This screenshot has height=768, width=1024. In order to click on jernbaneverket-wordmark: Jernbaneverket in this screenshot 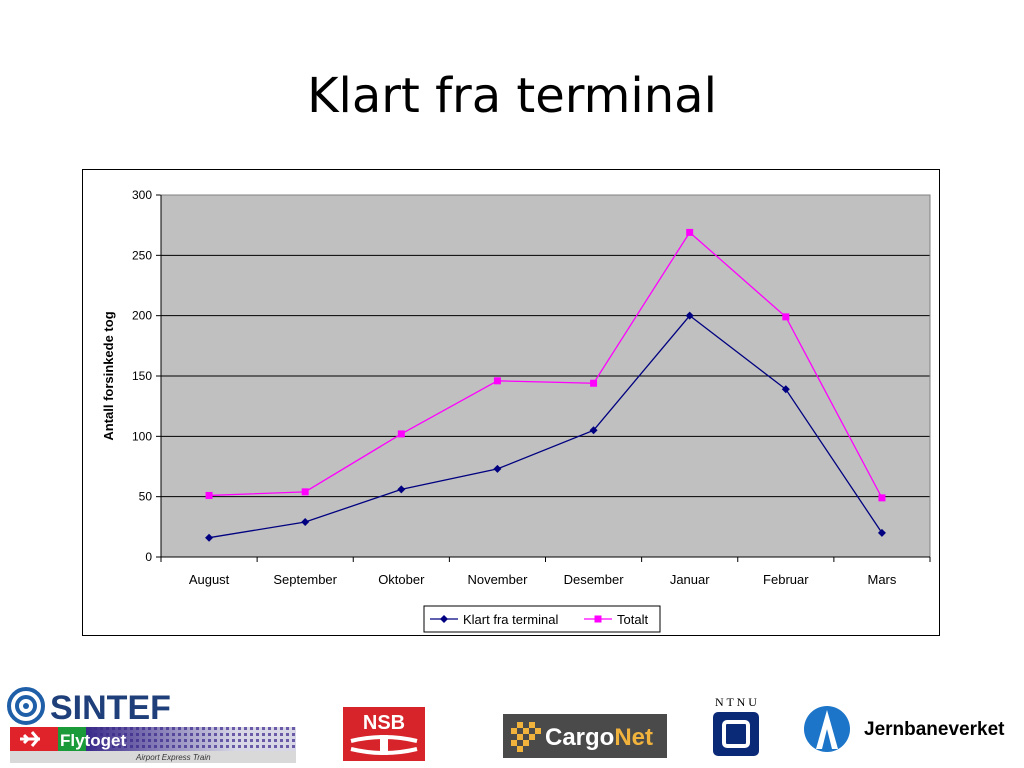, I will do `click(934, 729)`.